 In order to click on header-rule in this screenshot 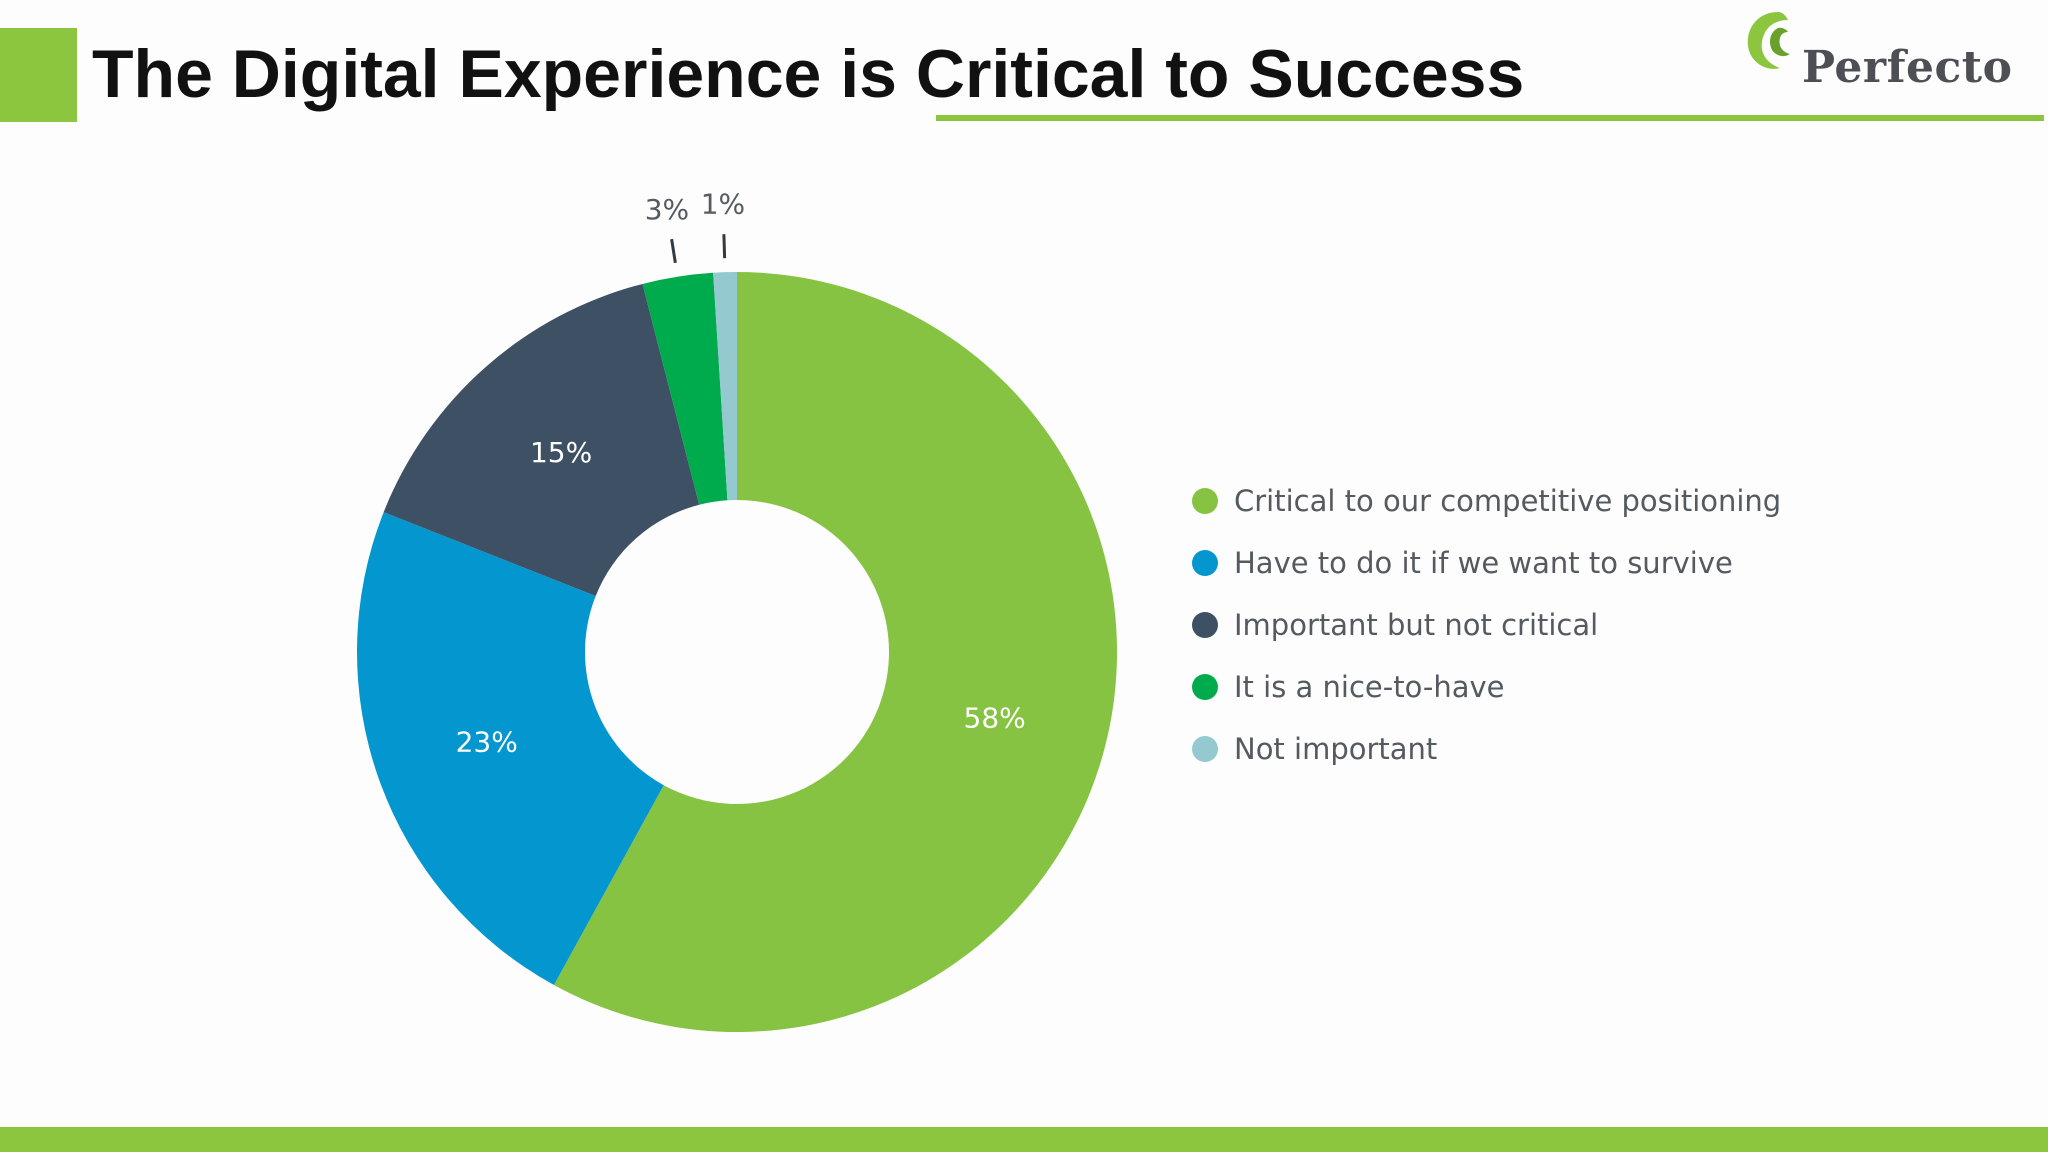, I will do `click(1490, 118)`.